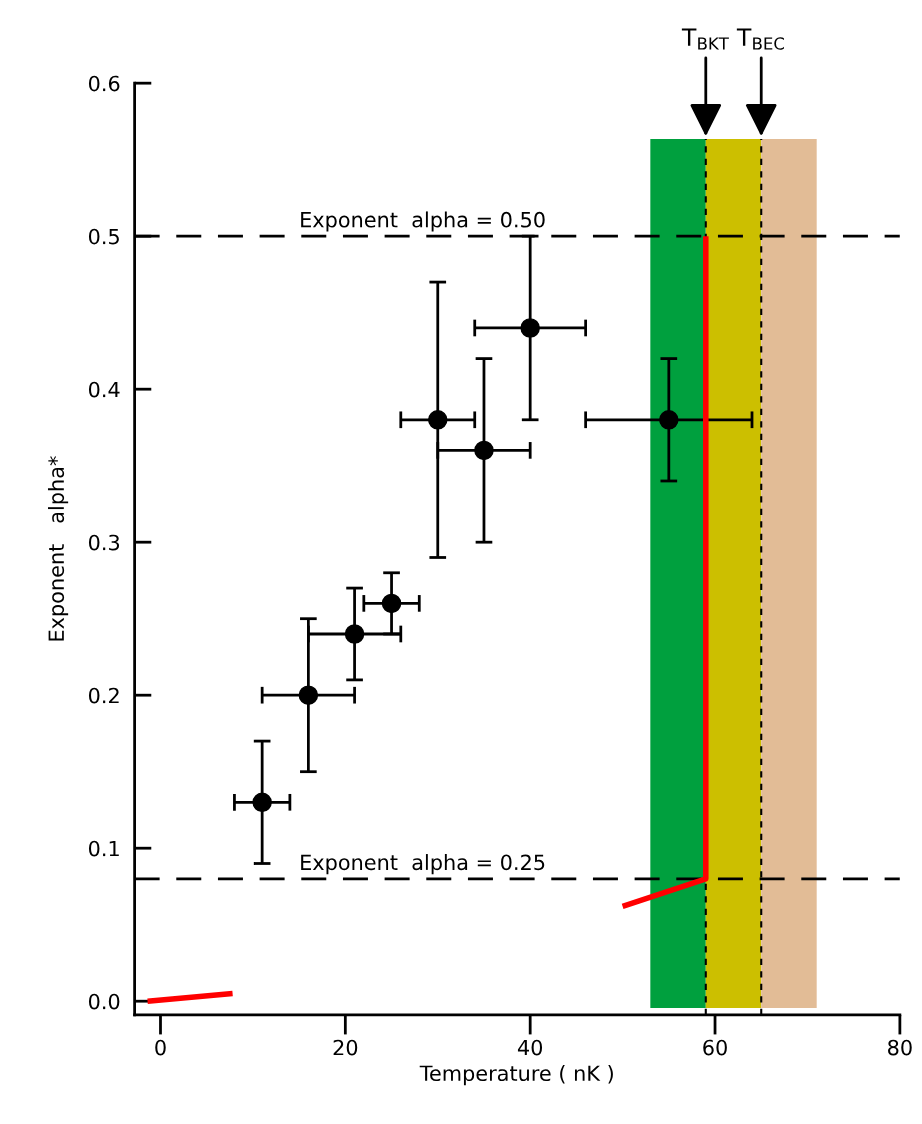 Image resolution: width=922 pixels, height=1124 pixels. Describe the element at coordinates (423, 221) in the screenshot. I see `annotation: Exponent alpha = 0.50` at that location.